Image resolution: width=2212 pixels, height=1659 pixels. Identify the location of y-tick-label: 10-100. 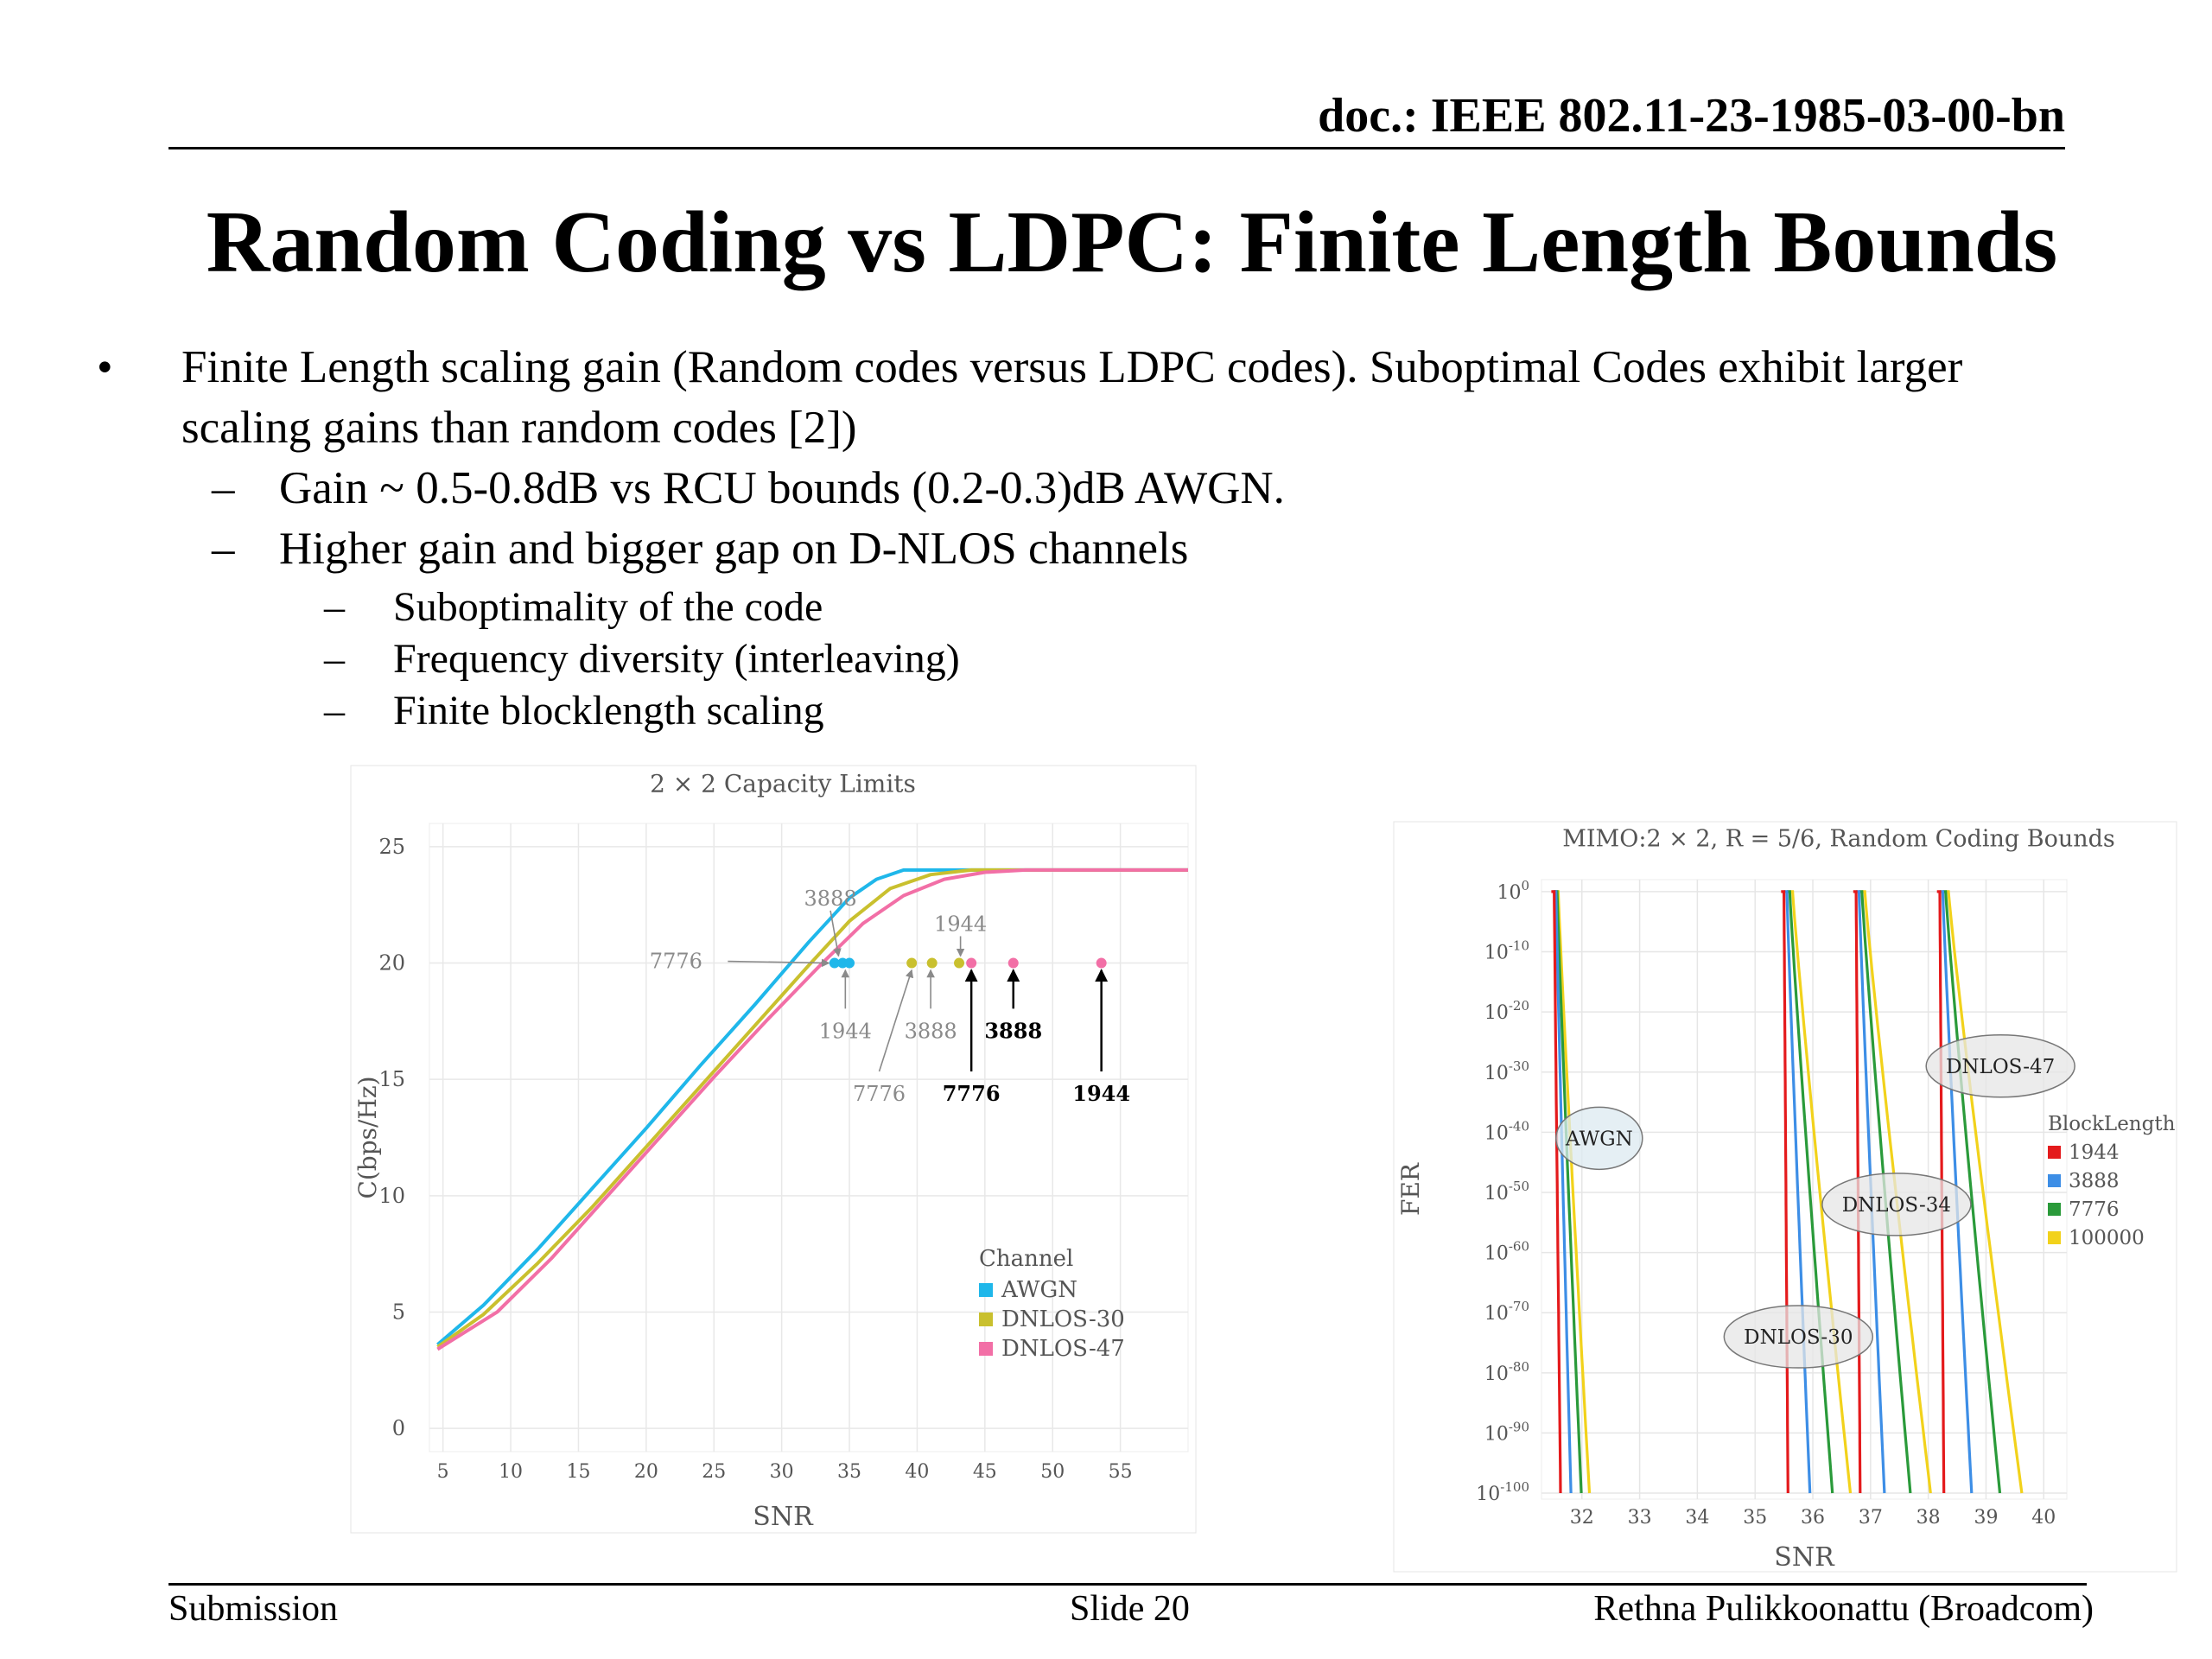
(1502, 1492).